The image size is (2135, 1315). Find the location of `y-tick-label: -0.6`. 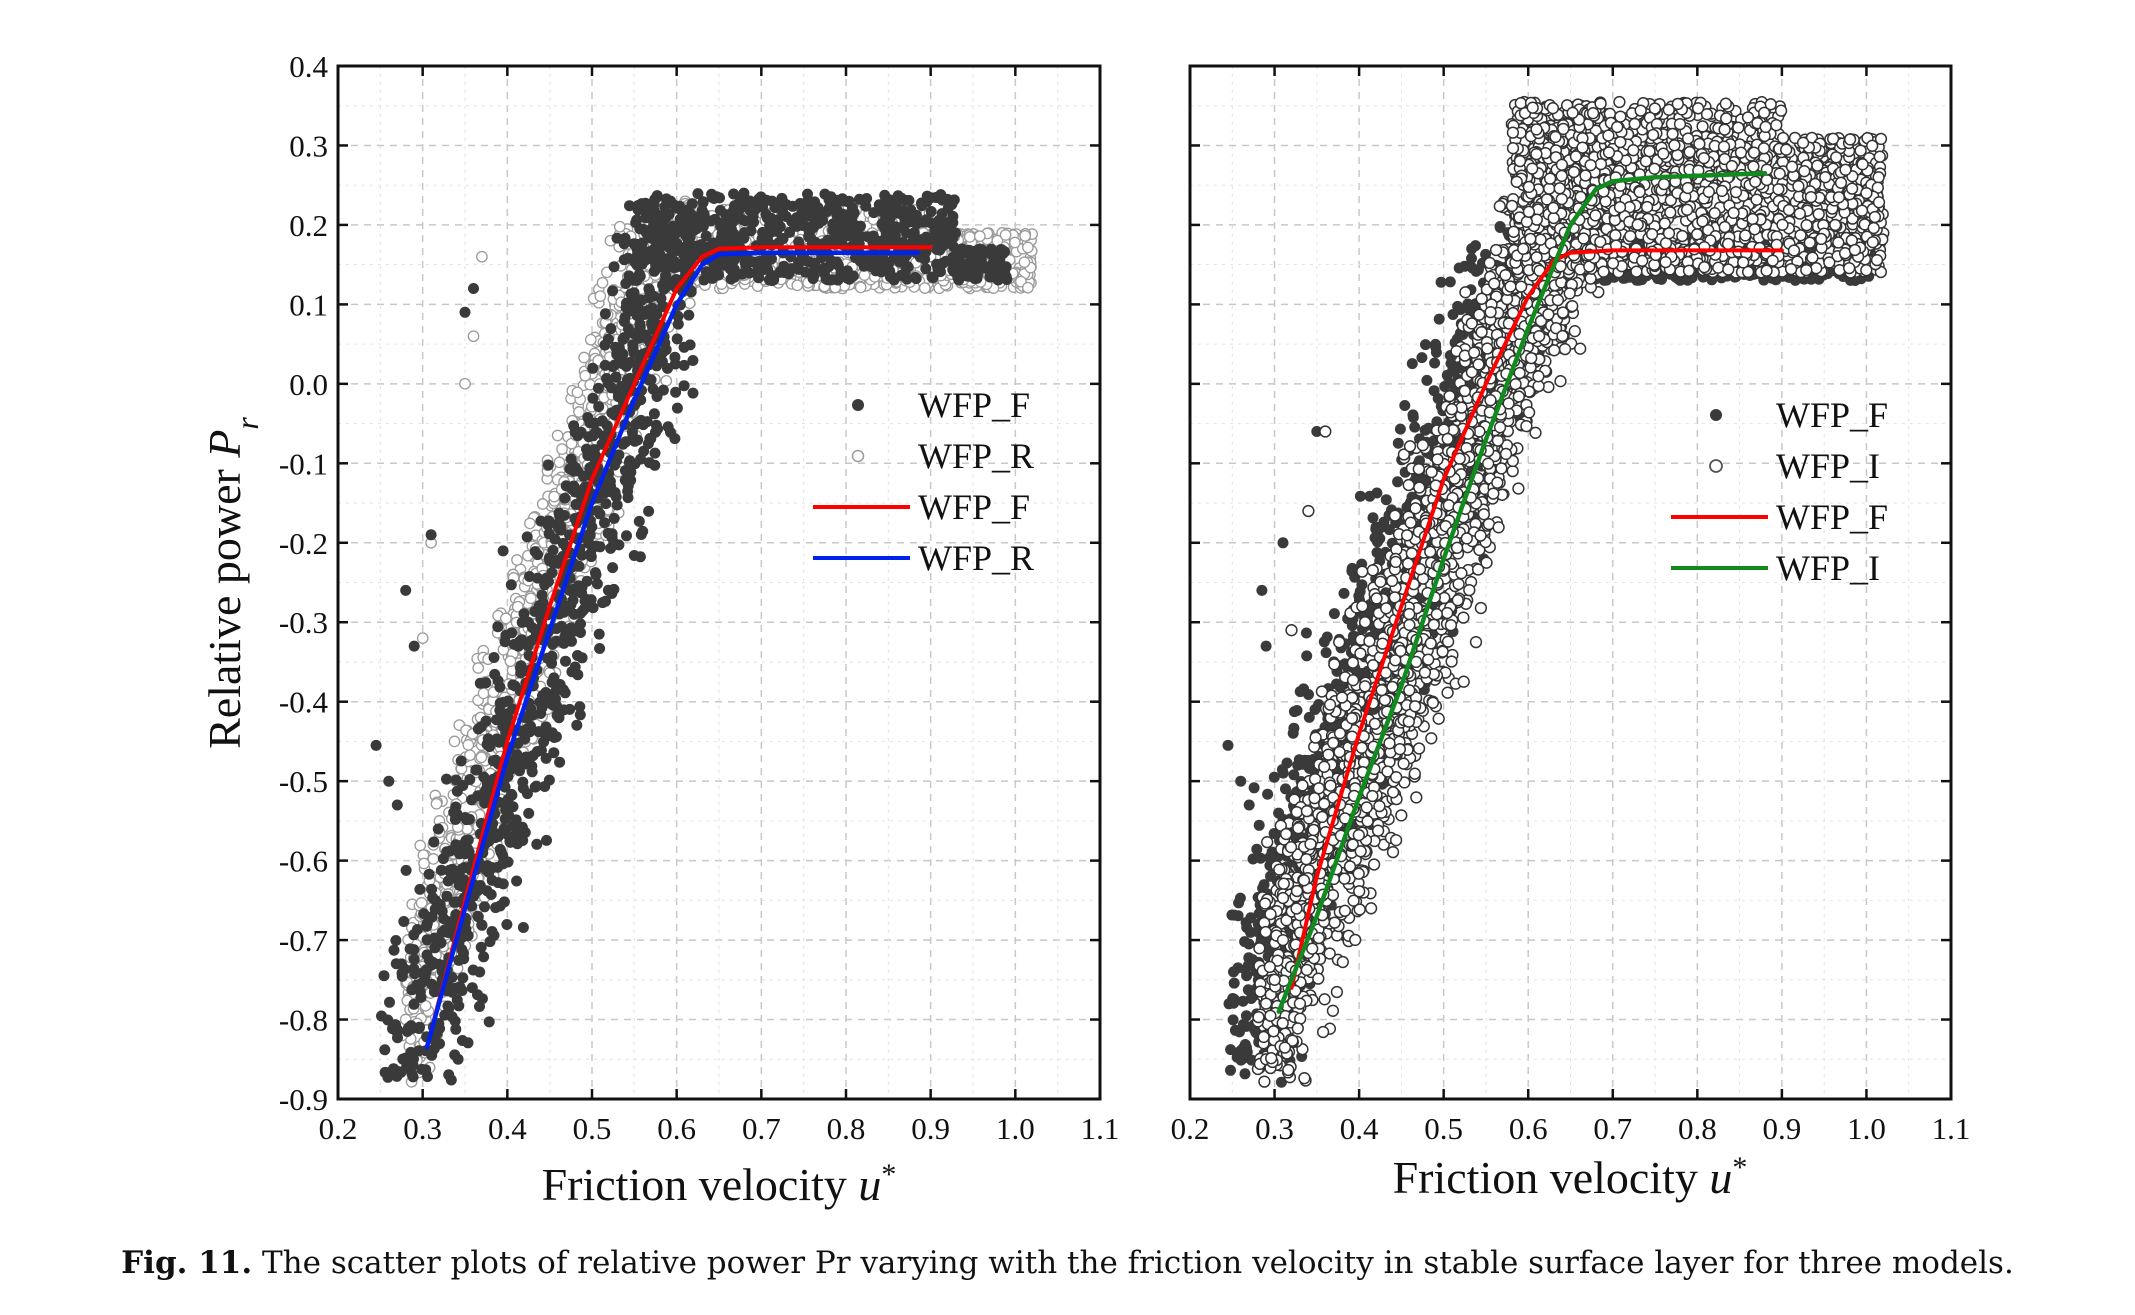

y-tick-label: -0.6 is located at coordinates (303, 861).